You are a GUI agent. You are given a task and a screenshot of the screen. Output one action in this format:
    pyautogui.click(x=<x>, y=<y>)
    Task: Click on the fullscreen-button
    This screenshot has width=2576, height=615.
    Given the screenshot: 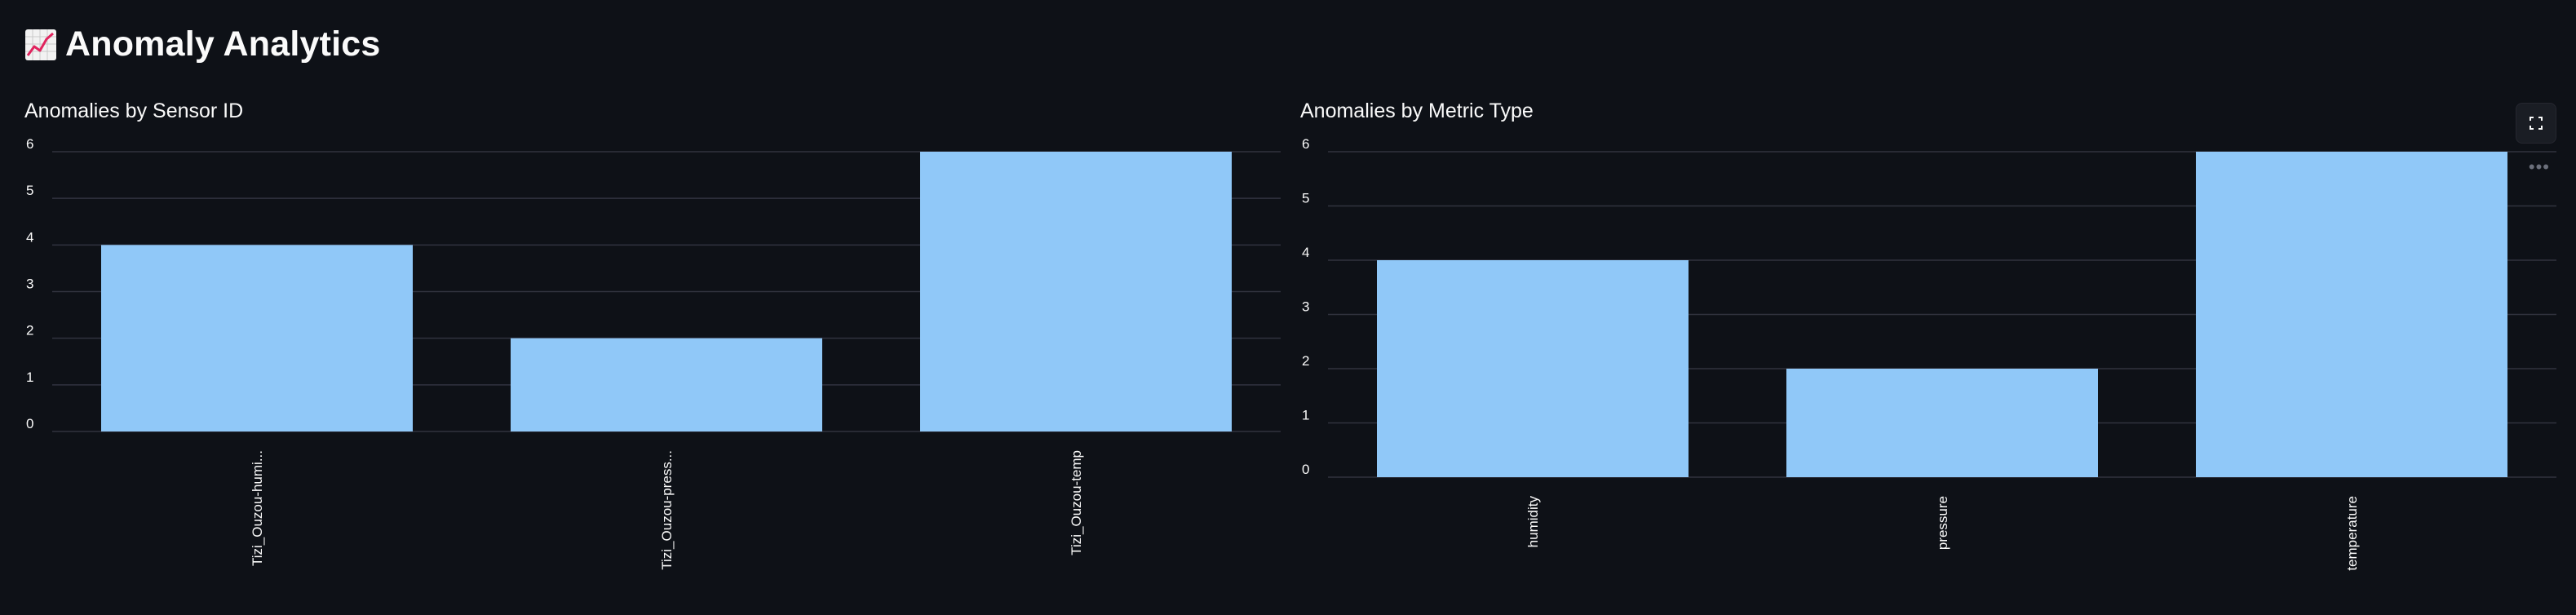 What is the action you would take?
    pyautogui.click(x=2536, y=123)
    